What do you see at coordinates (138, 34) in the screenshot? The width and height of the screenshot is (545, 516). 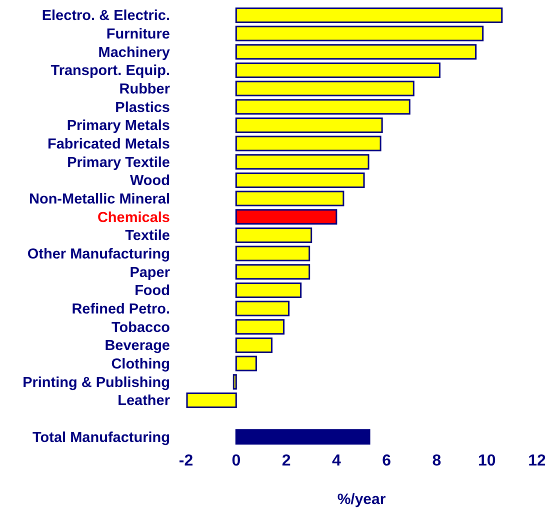 I see `y-tick-label: Furniture` at bounding box center [138, 34].